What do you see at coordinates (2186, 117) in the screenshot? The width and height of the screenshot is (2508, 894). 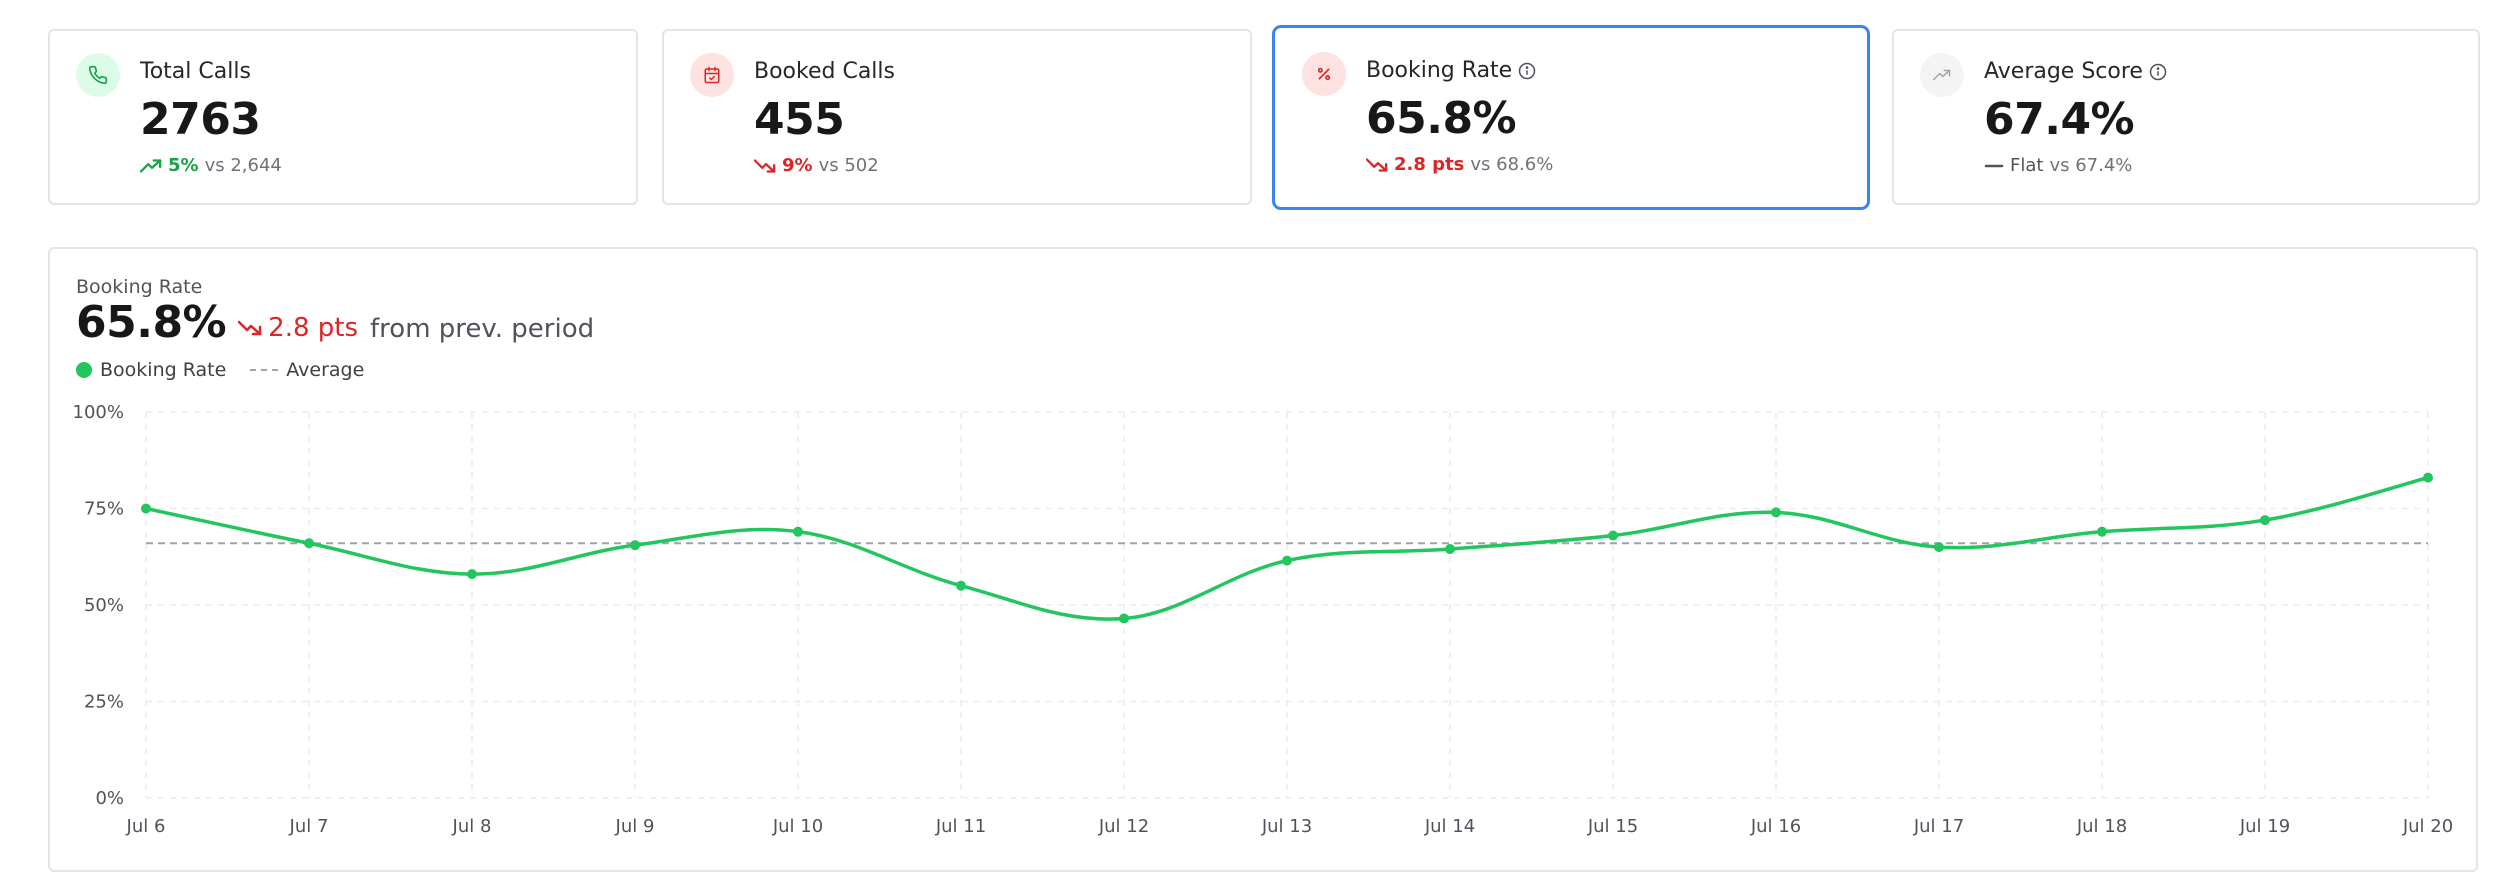 I see `kpi-card-average-score: Average Score 67.4% Flat vs 67.4%` at bounding box center [2186, 117].